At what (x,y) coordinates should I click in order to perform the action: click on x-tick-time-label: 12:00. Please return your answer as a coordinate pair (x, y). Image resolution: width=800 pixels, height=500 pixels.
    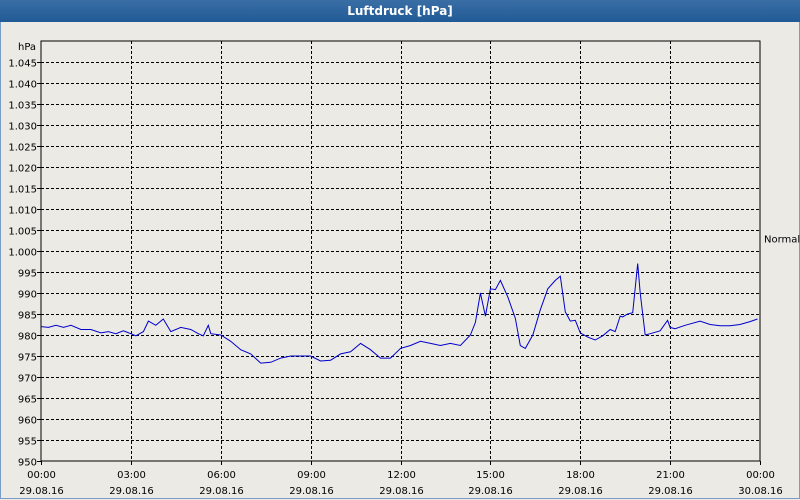
    Looking at the image, I should click on (401, 475).